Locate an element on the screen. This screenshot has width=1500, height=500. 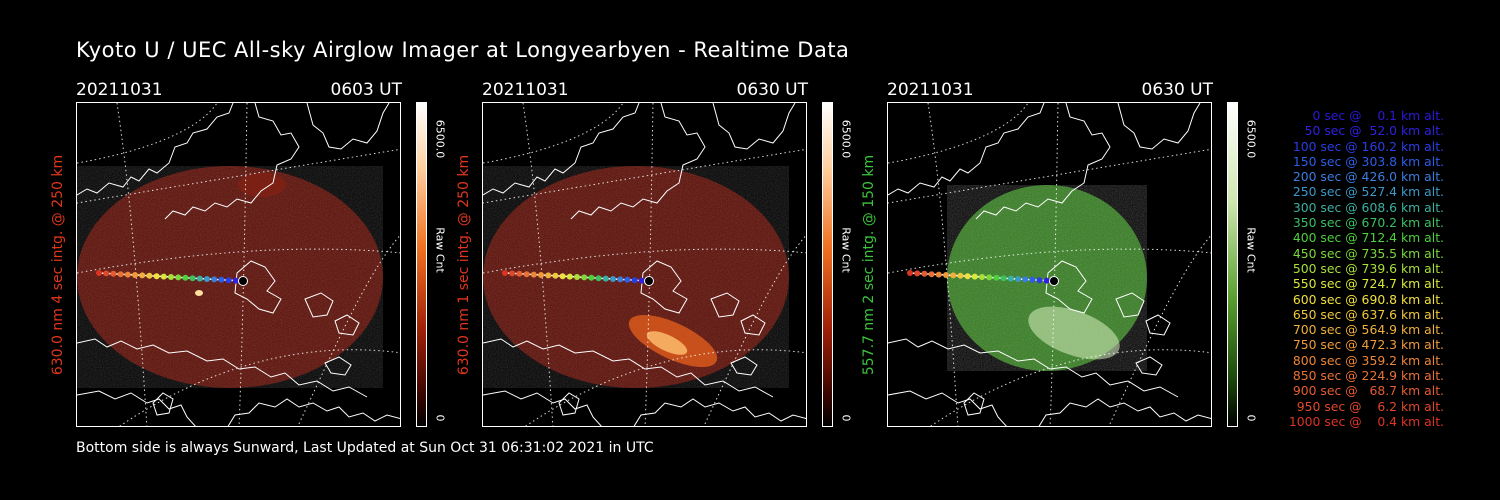
legend-entry: 350 sec @ 670.2 km alt. is located at coordinates (1366, 223).